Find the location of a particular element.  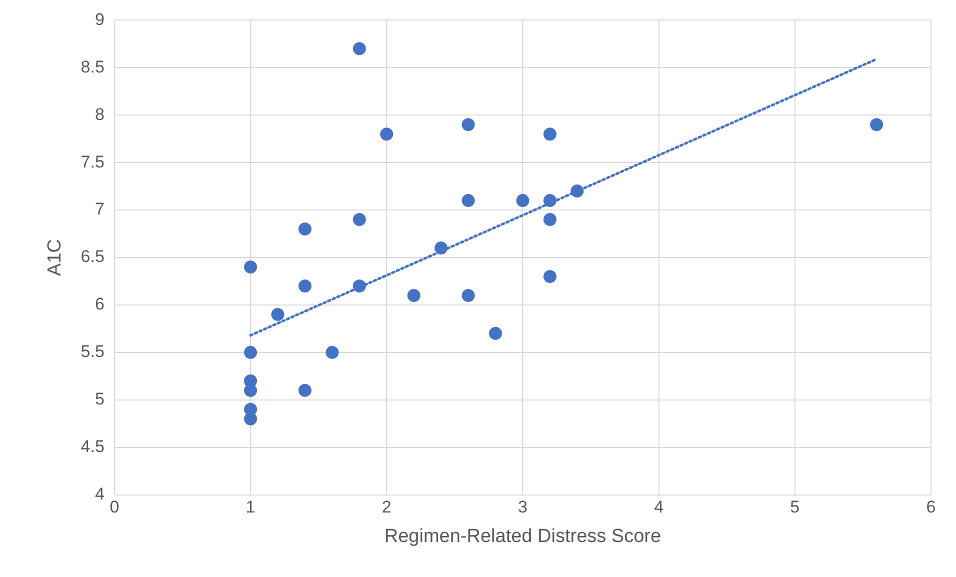

x-tick-label: 6 is located at coordinates (931, 507).